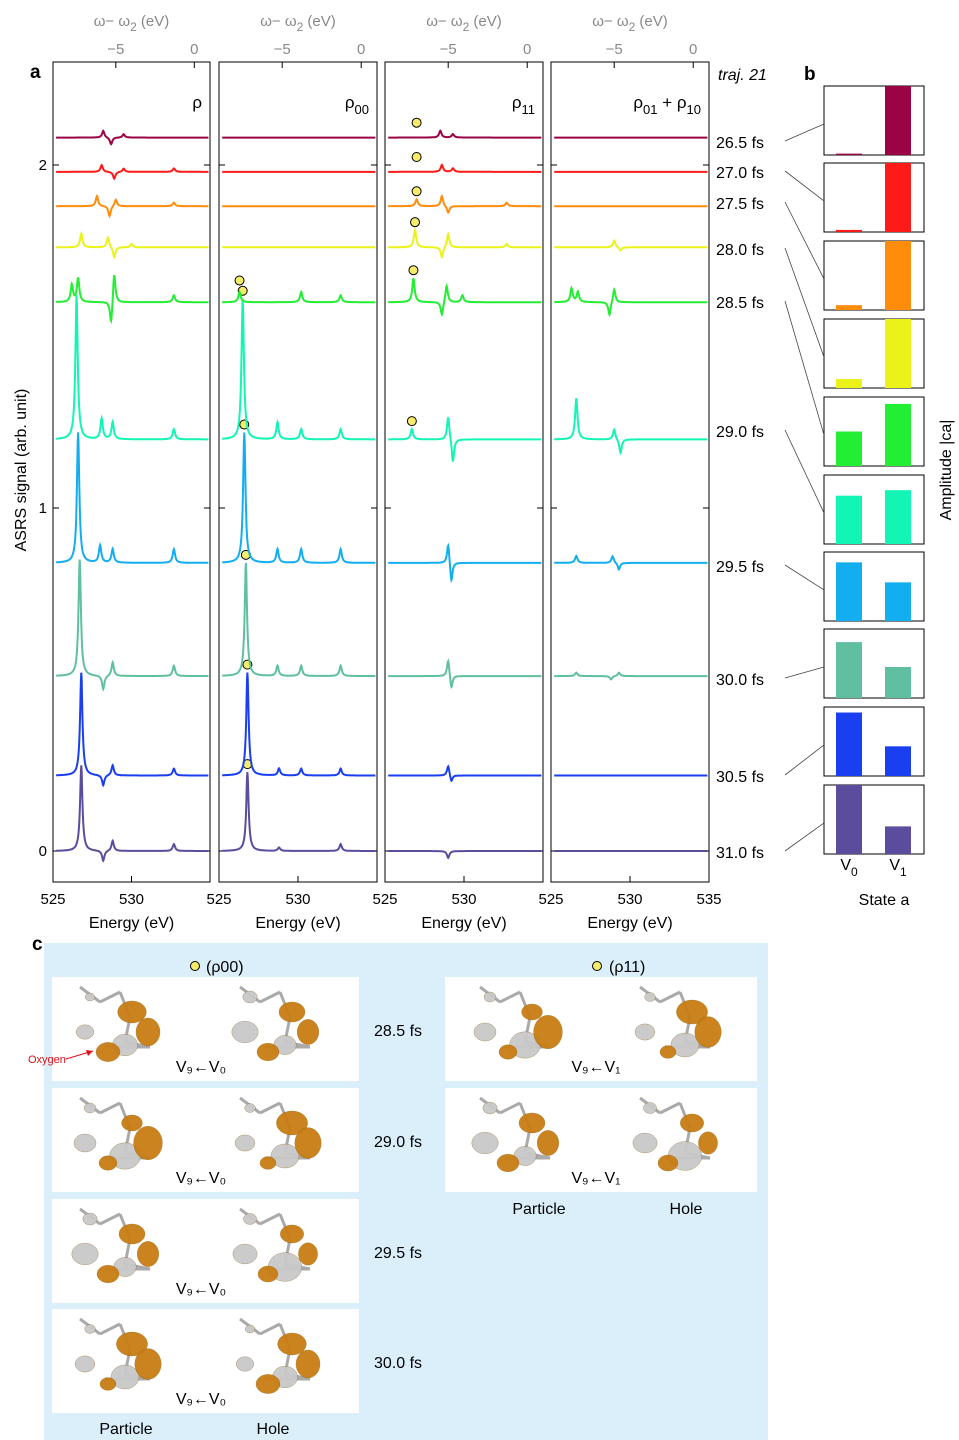  I want to click on orbital-row-rho00: V₉←V₀ 30.0 fs, so click(237, 1361).